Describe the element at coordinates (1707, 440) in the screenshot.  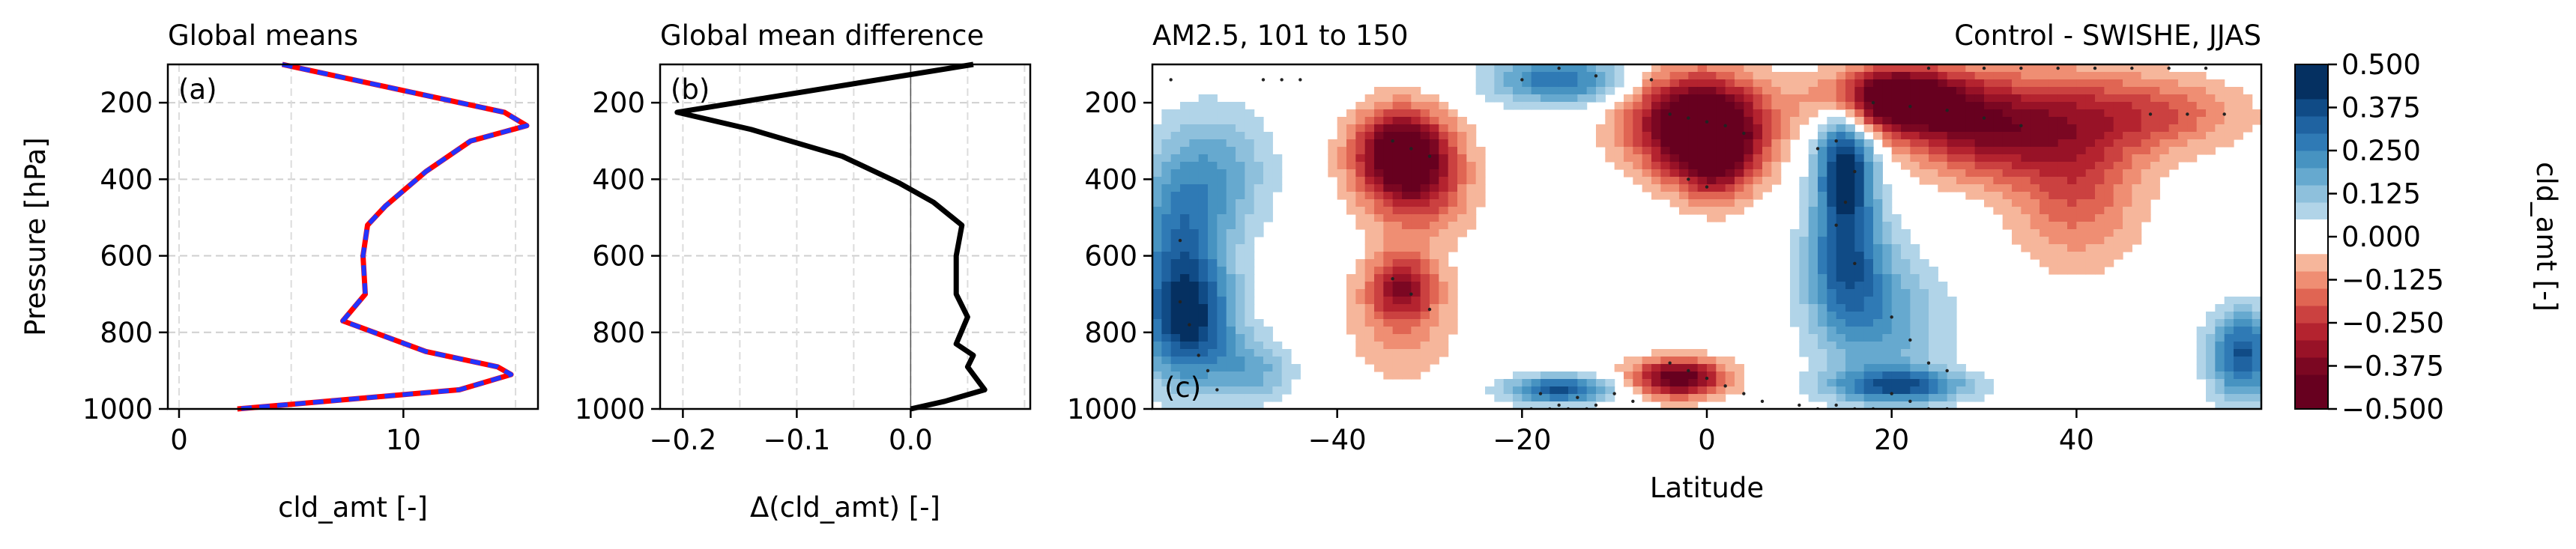
I see `x-tick-label: 0` at that location.